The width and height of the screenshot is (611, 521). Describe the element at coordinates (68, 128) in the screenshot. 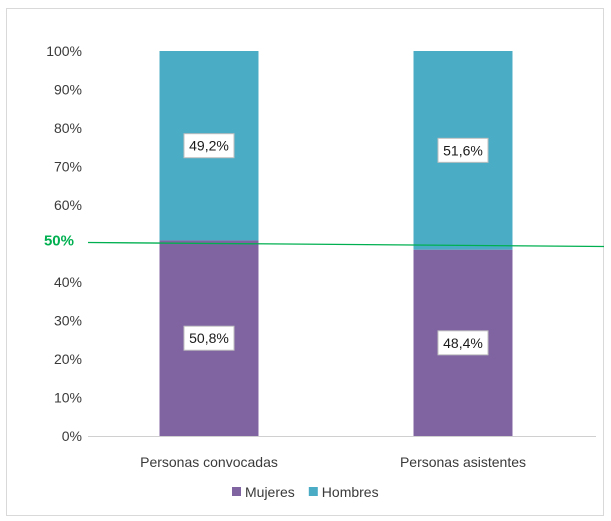

I see `y-tick-label: 80%` at that location.